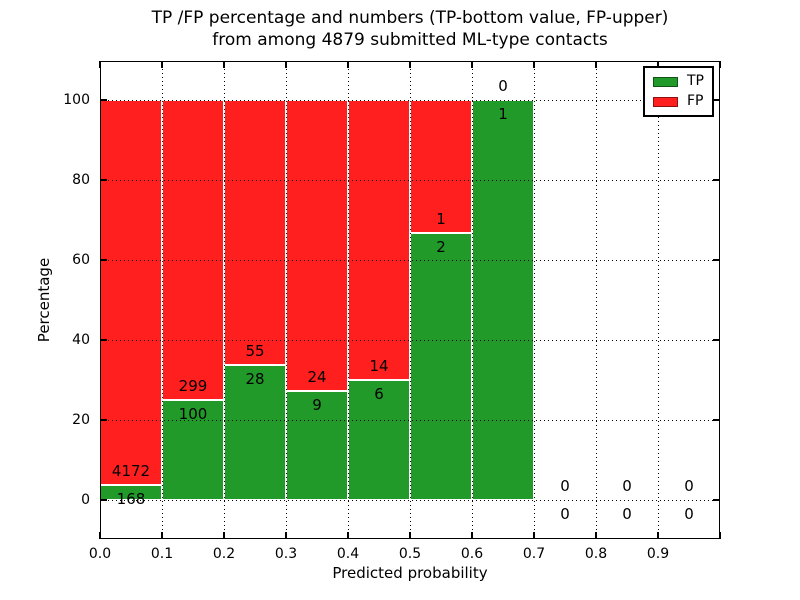 The width and height of the screenshot is (800, 600). I want to click on y-axis-label: Percentage, so click(44, 300).